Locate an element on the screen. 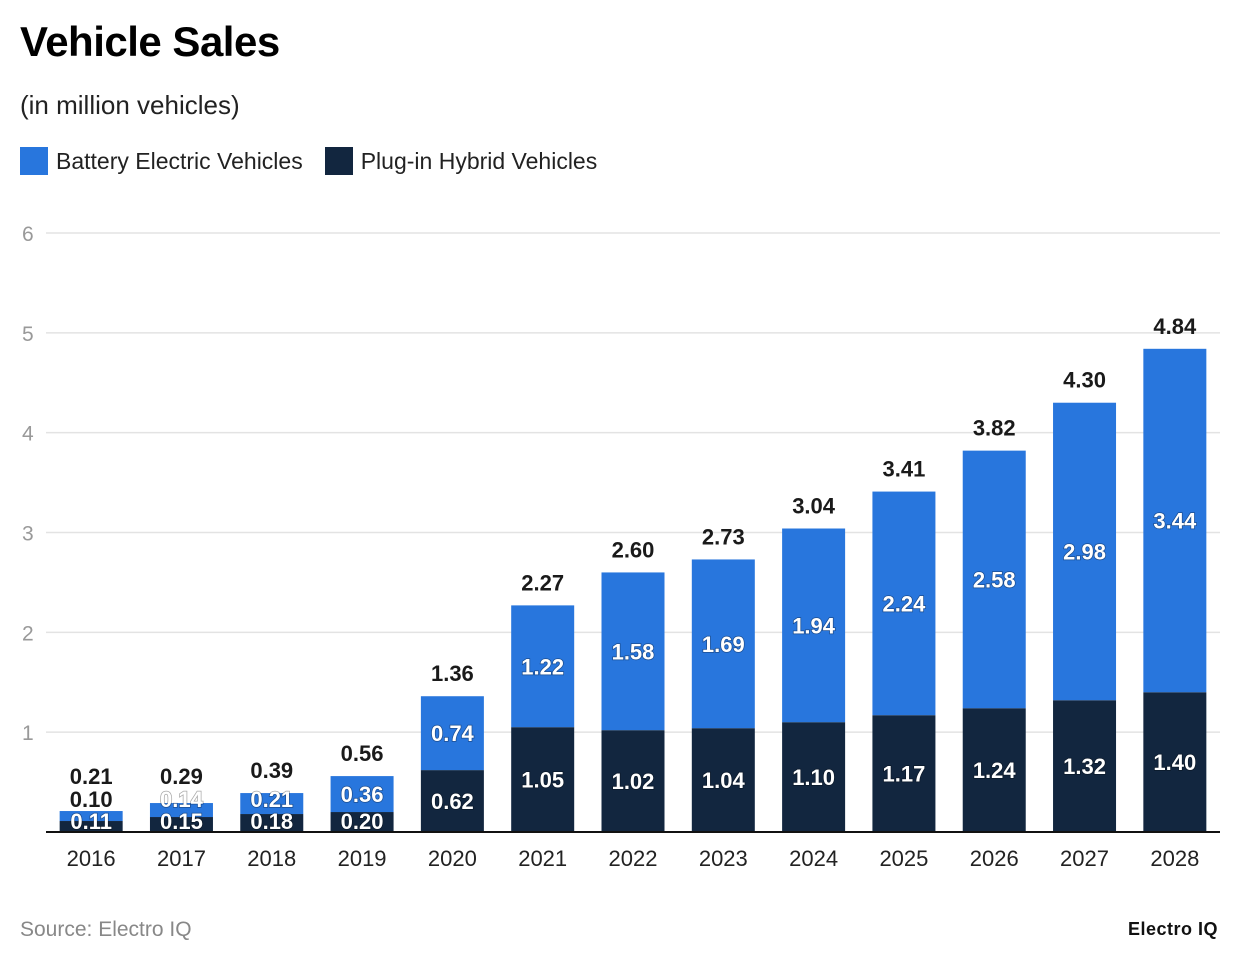  x-tick-label: 2022 is located at coordinates (633, 858).